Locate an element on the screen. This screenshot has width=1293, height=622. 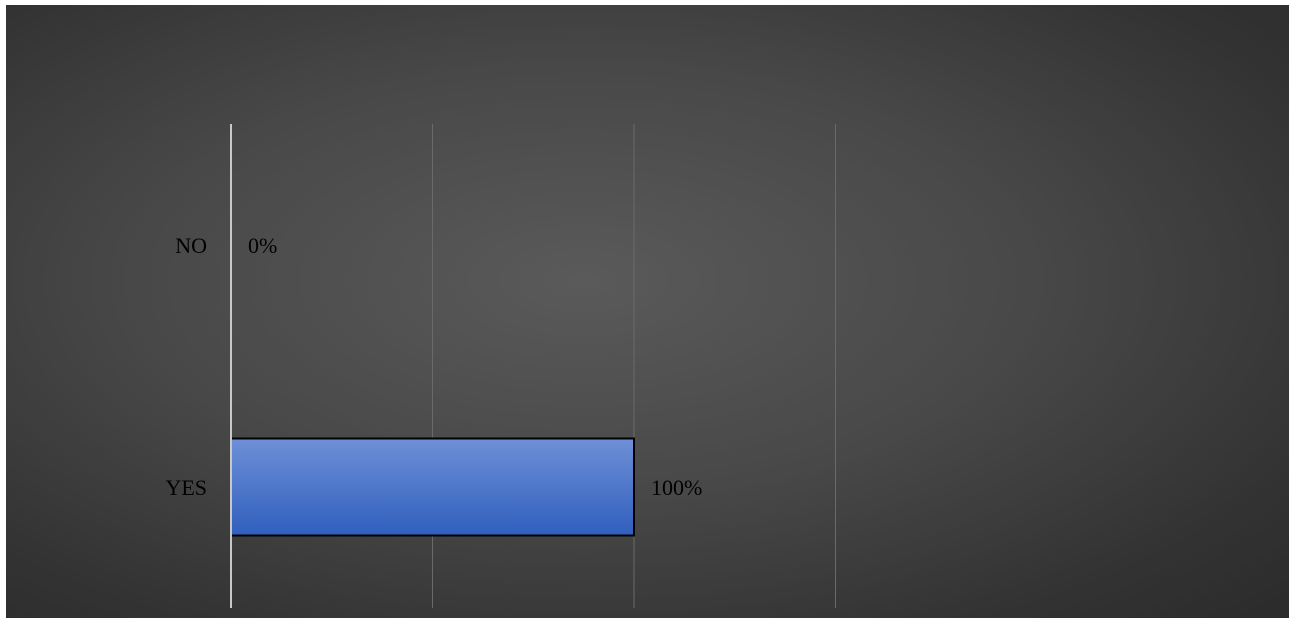
category-label-yes: YES is located at coordinates (186, 487).